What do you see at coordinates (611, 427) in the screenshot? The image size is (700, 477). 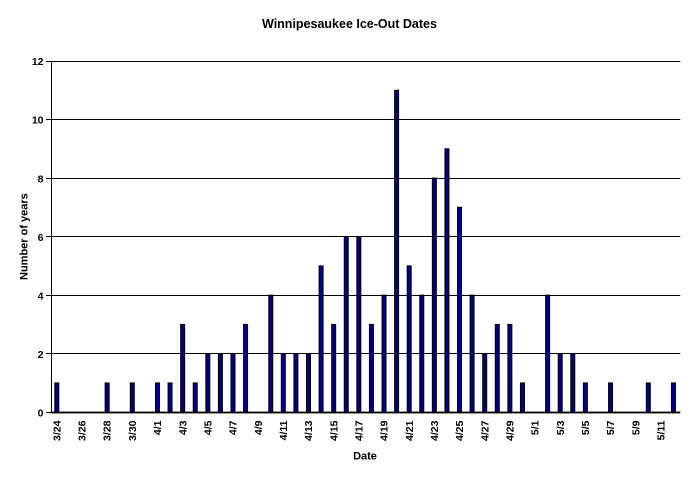 I see `svg-text: 5/7` at bounding box center [611, 427].